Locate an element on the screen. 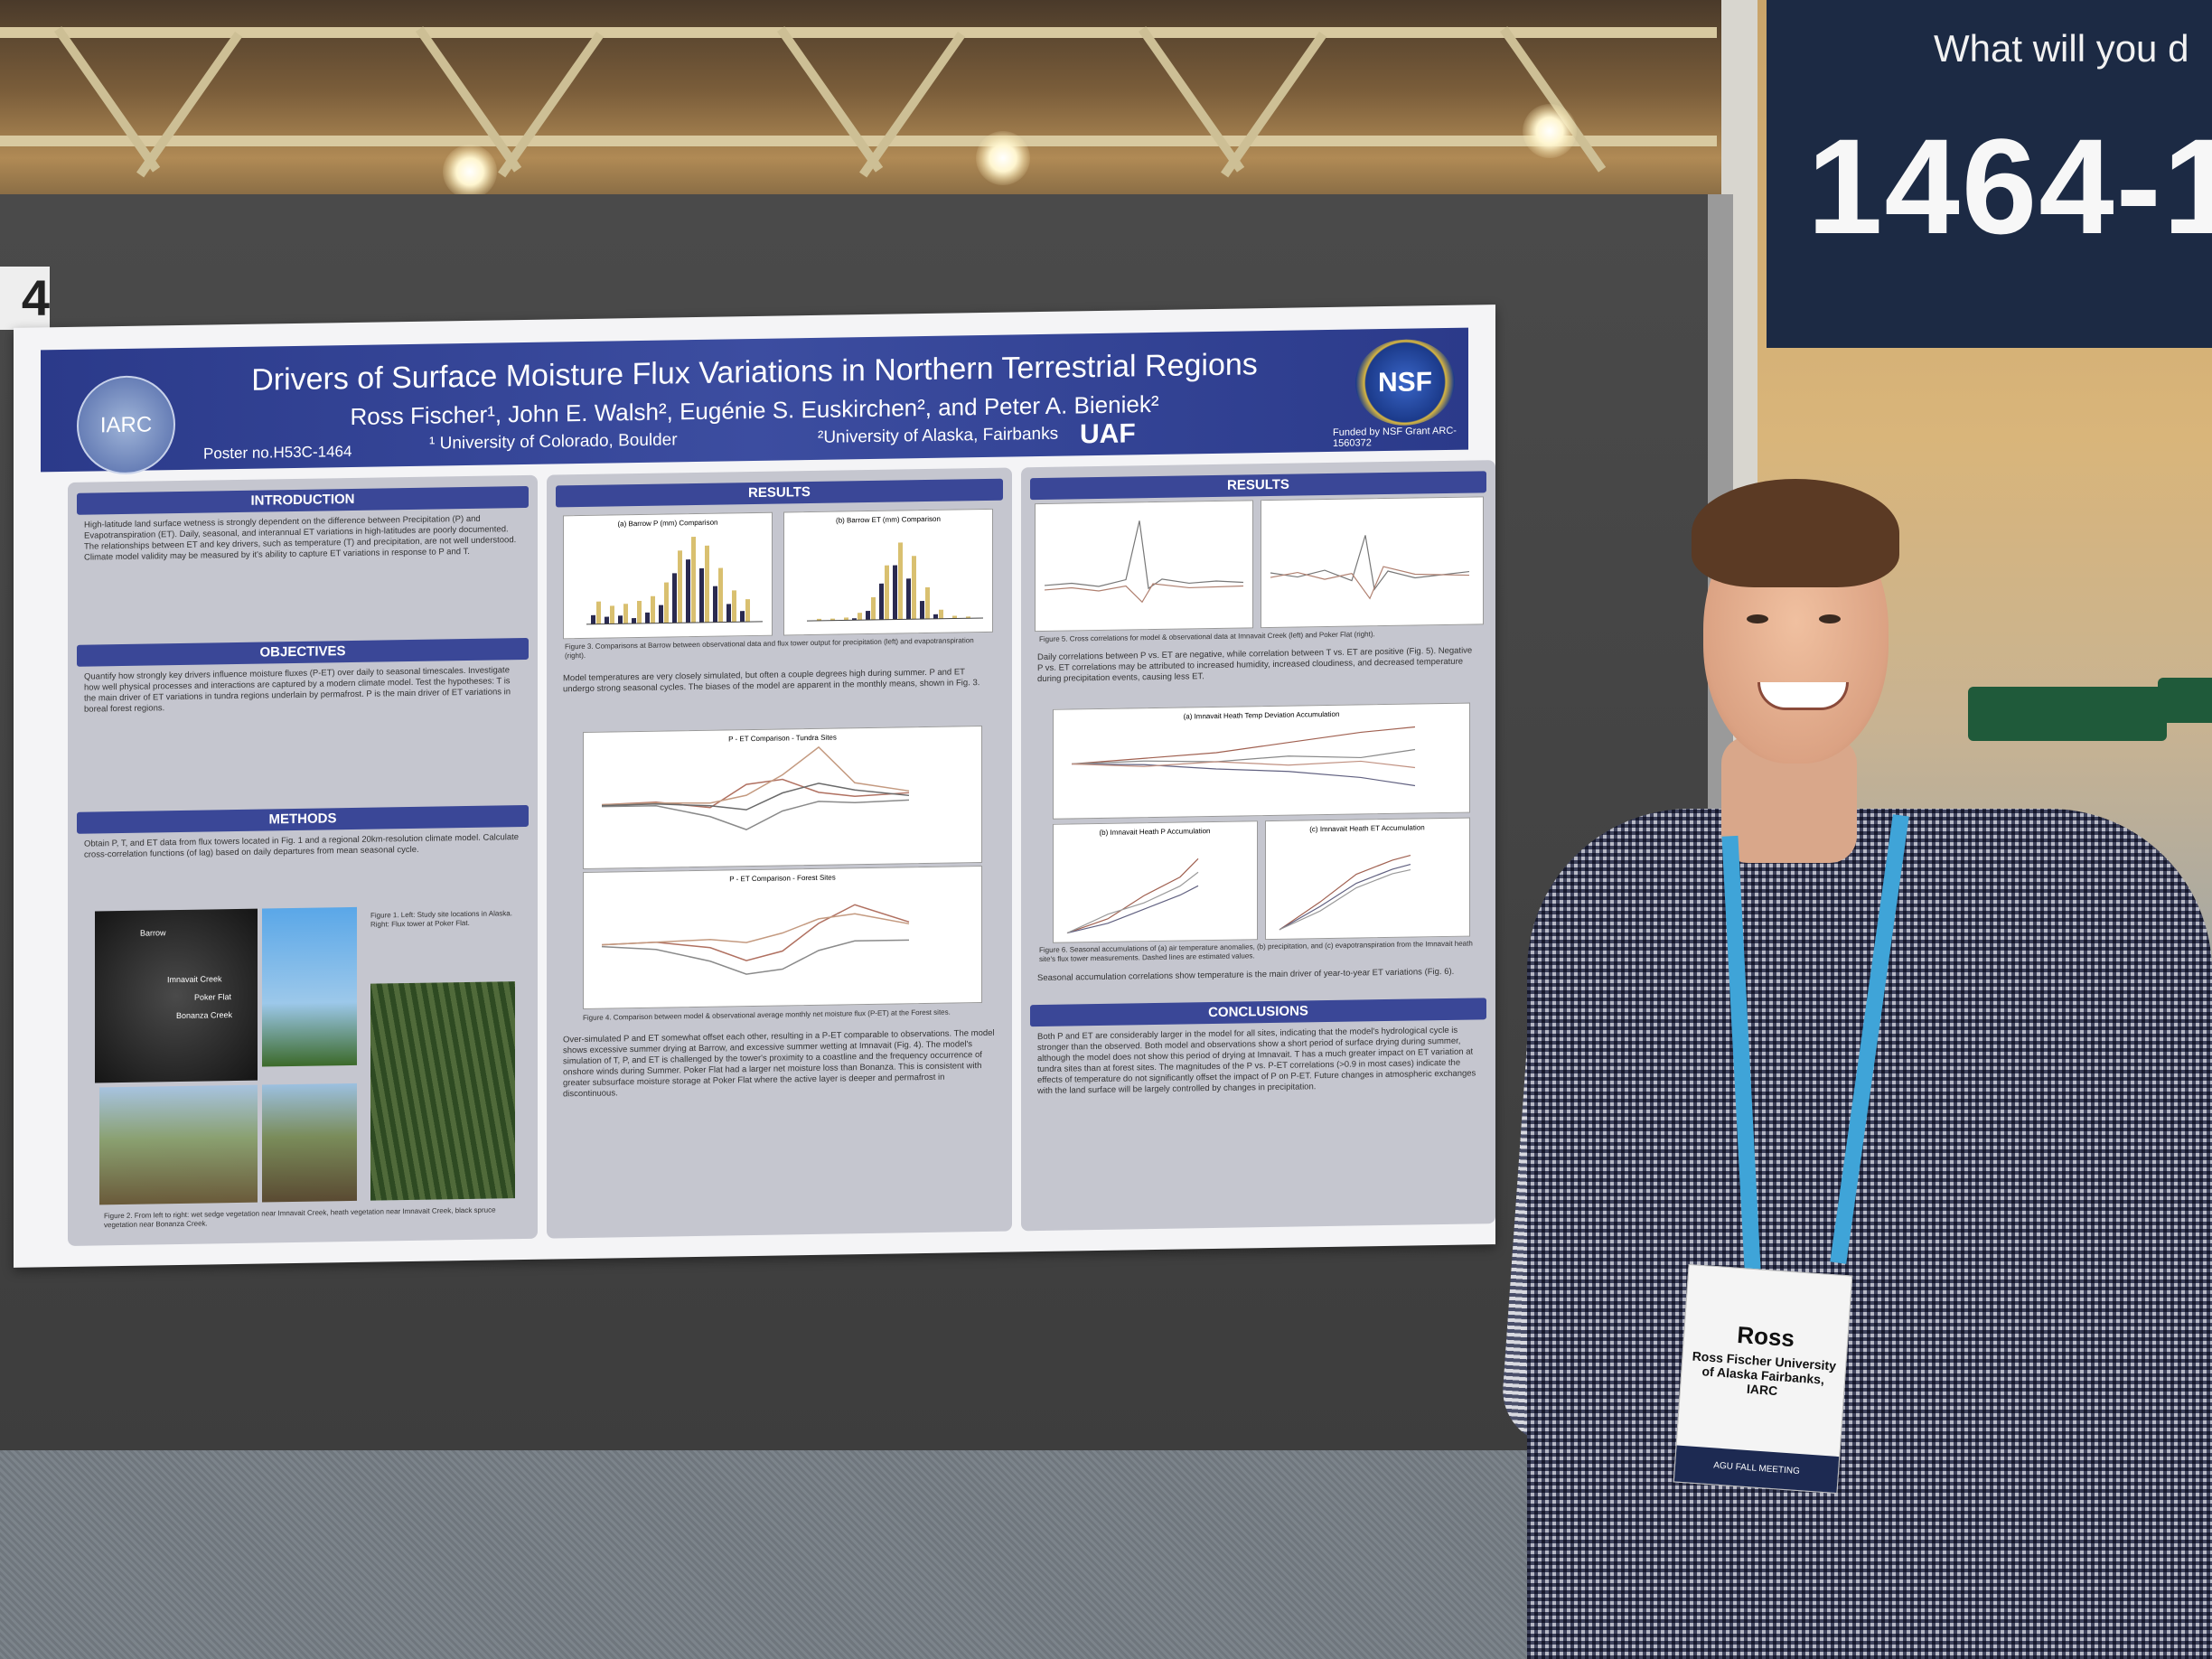  black-spruce-photo is located at coordinates (442, 1091).